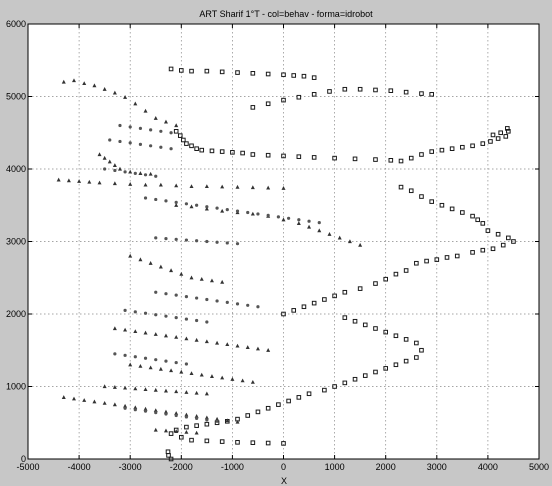 The image size is (552, 486). What do you see at coordinates (335, 467) in the screenshot?
I see `x-tick-label: 1000` at bounding box center [335, 467].